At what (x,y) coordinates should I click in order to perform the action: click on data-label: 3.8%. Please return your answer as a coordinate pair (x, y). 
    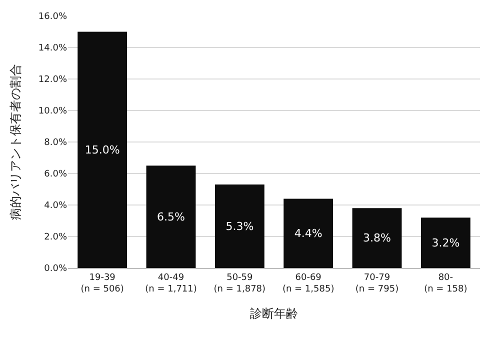
    Looking at the image, I should click on (377, 238).